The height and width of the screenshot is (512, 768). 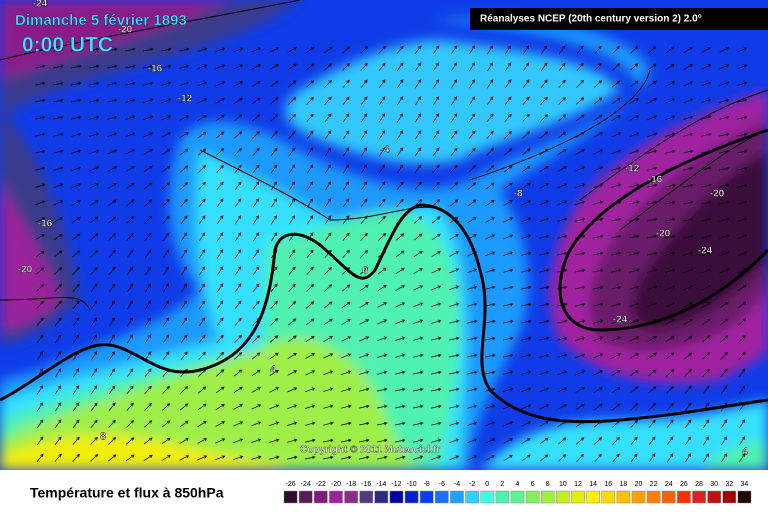 What do you see at coordinates (427, 484) in the screenshot?
I see `legend-tick: -8` at bounding box center [427, 484].